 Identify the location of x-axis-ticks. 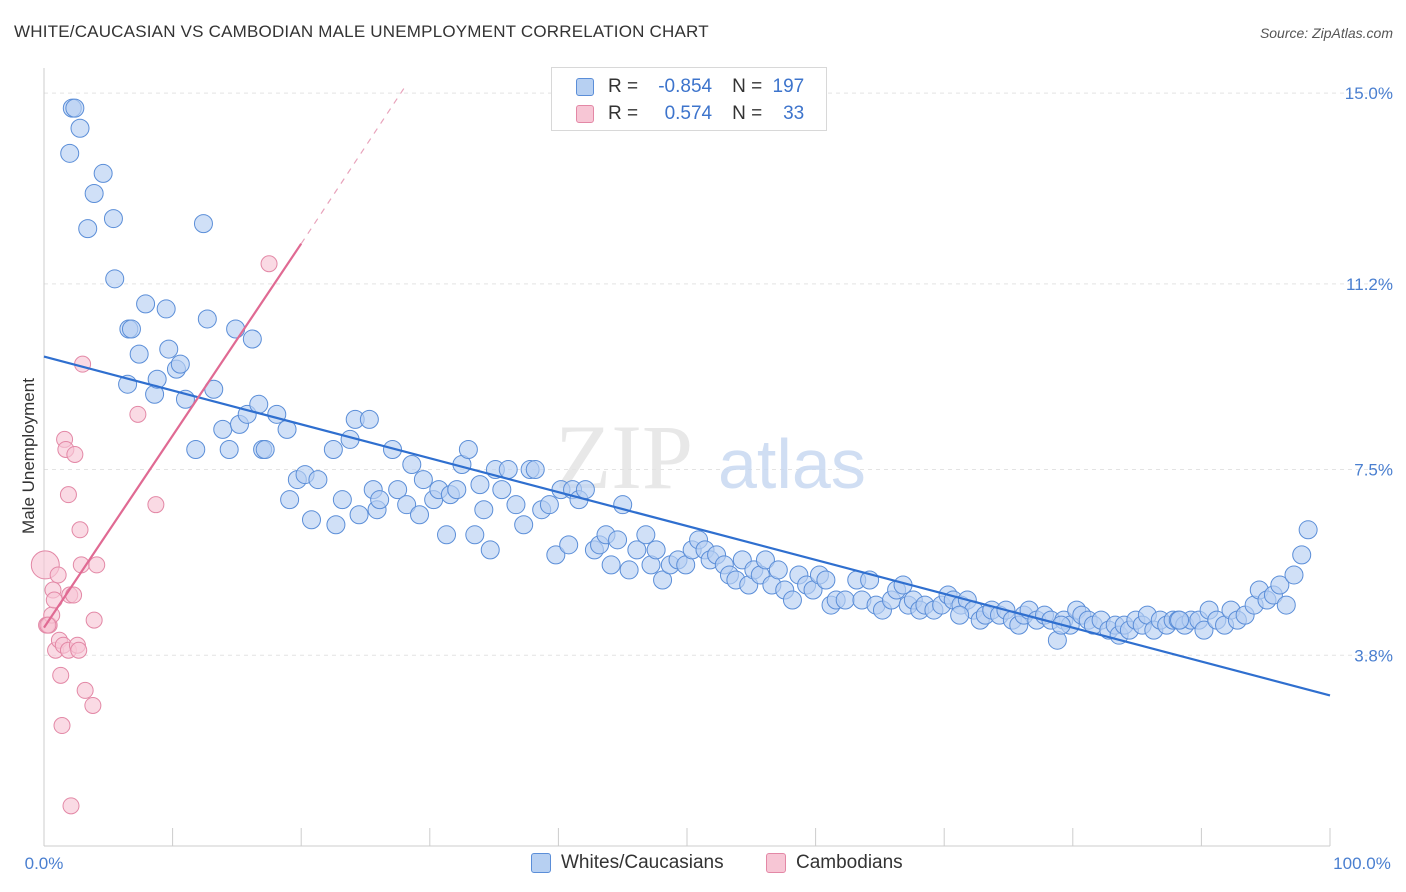
(687, 837).